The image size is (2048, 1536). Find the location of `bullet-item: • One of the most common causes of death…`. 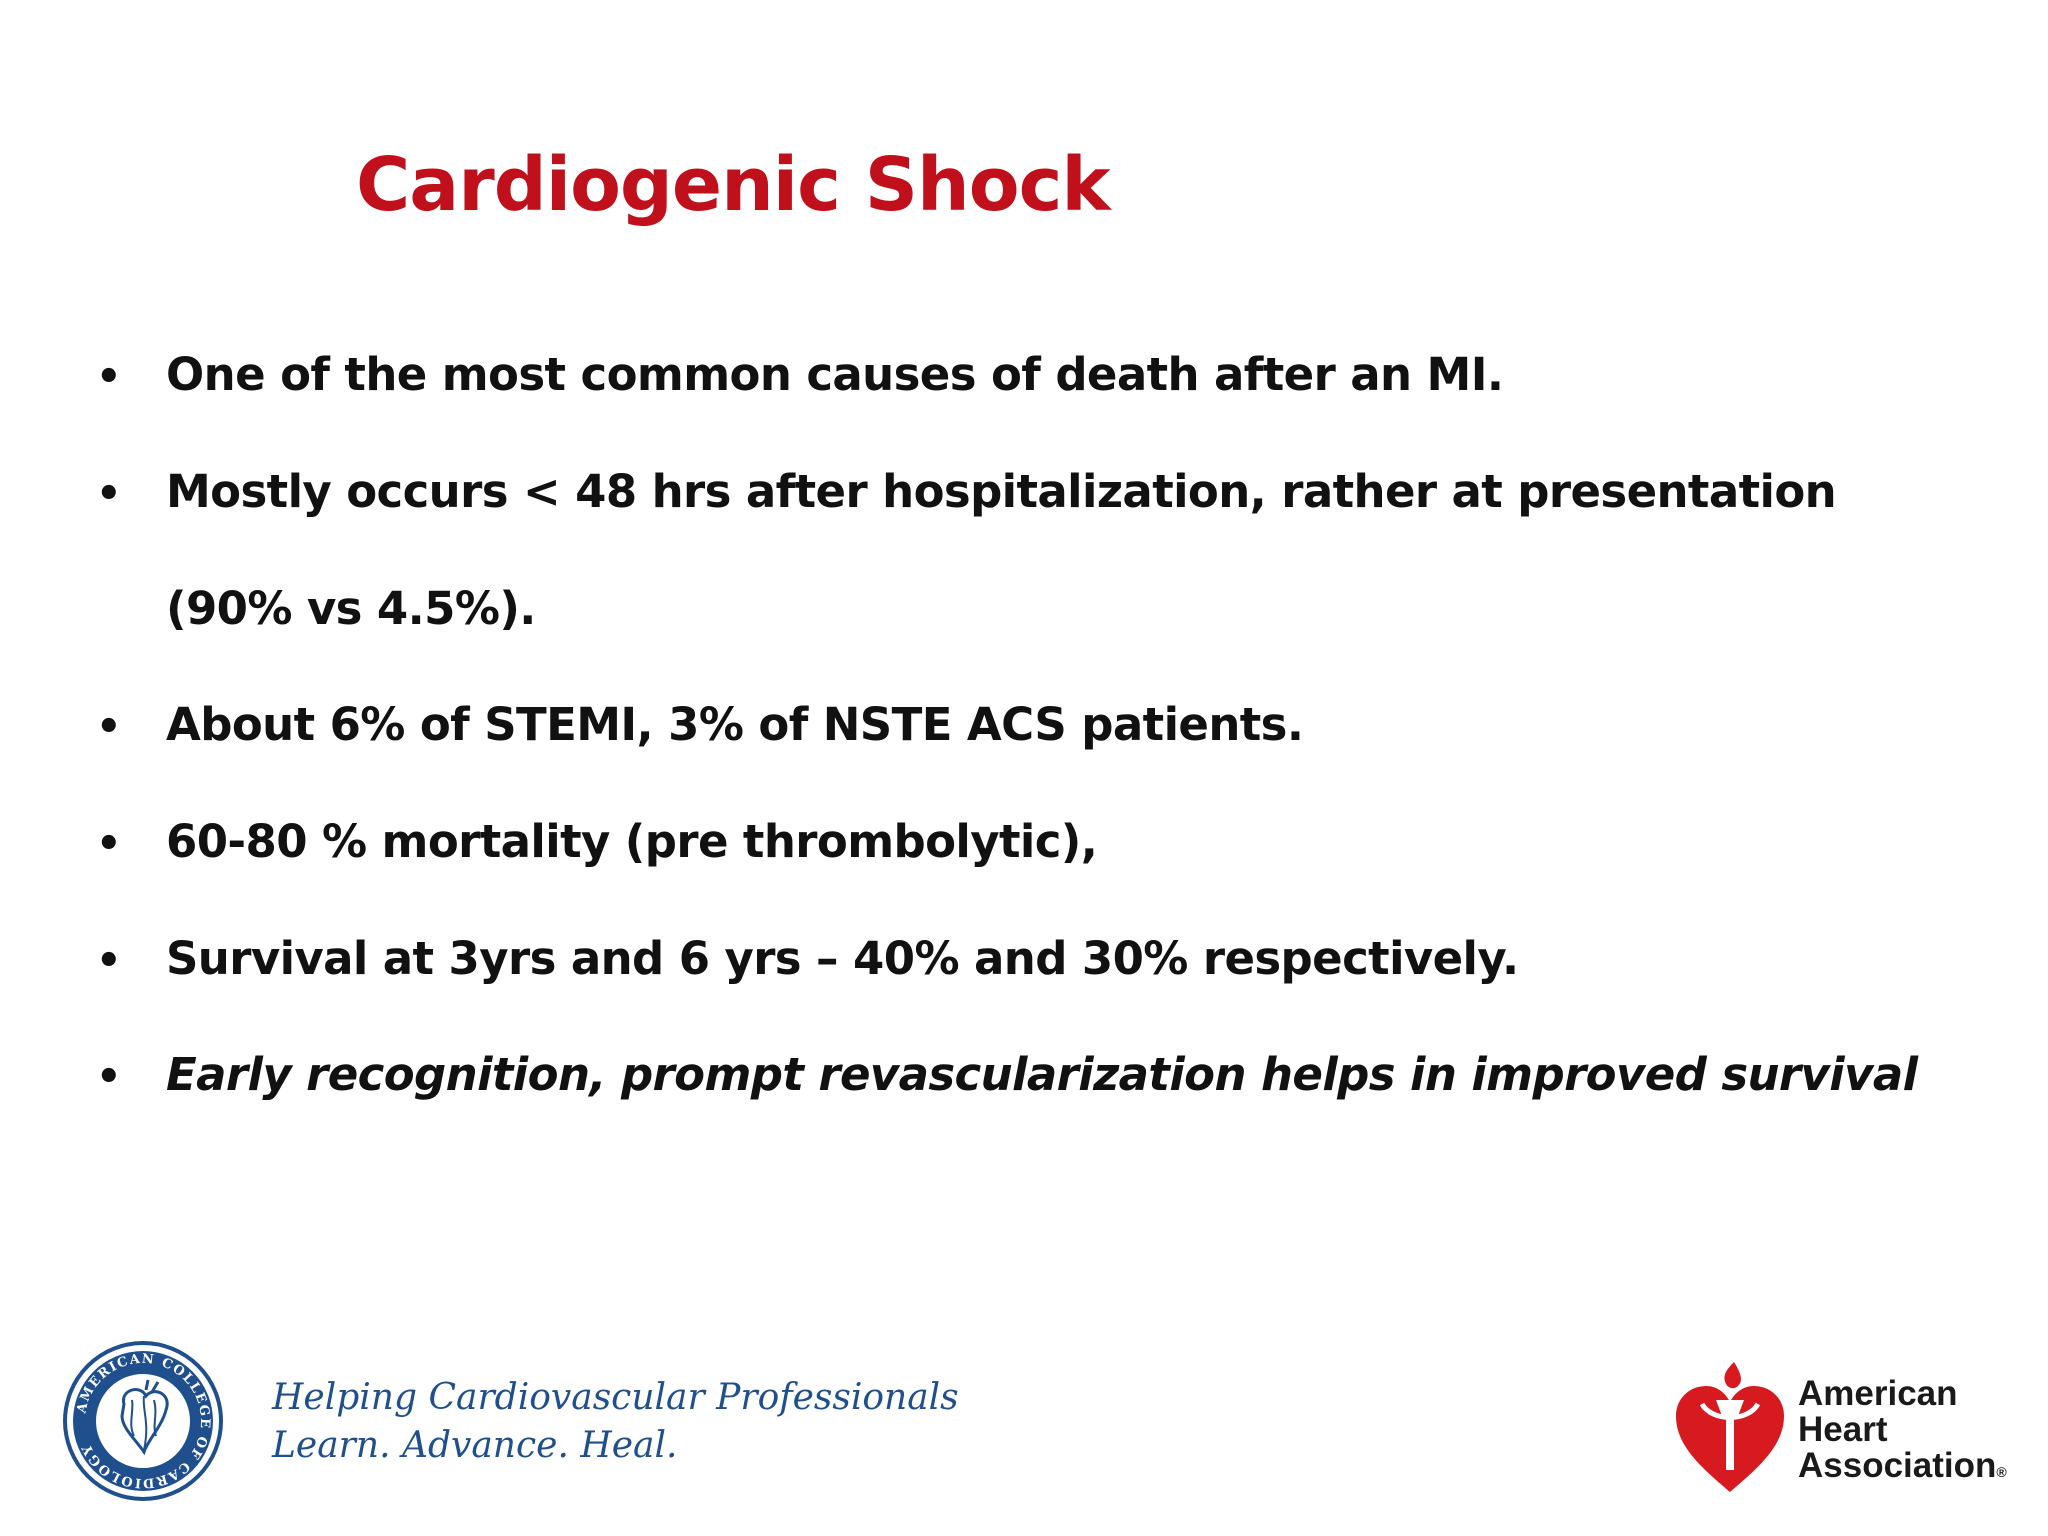

bullet-item: • One of the most common causes of death… is located at coordinates (800, 374).